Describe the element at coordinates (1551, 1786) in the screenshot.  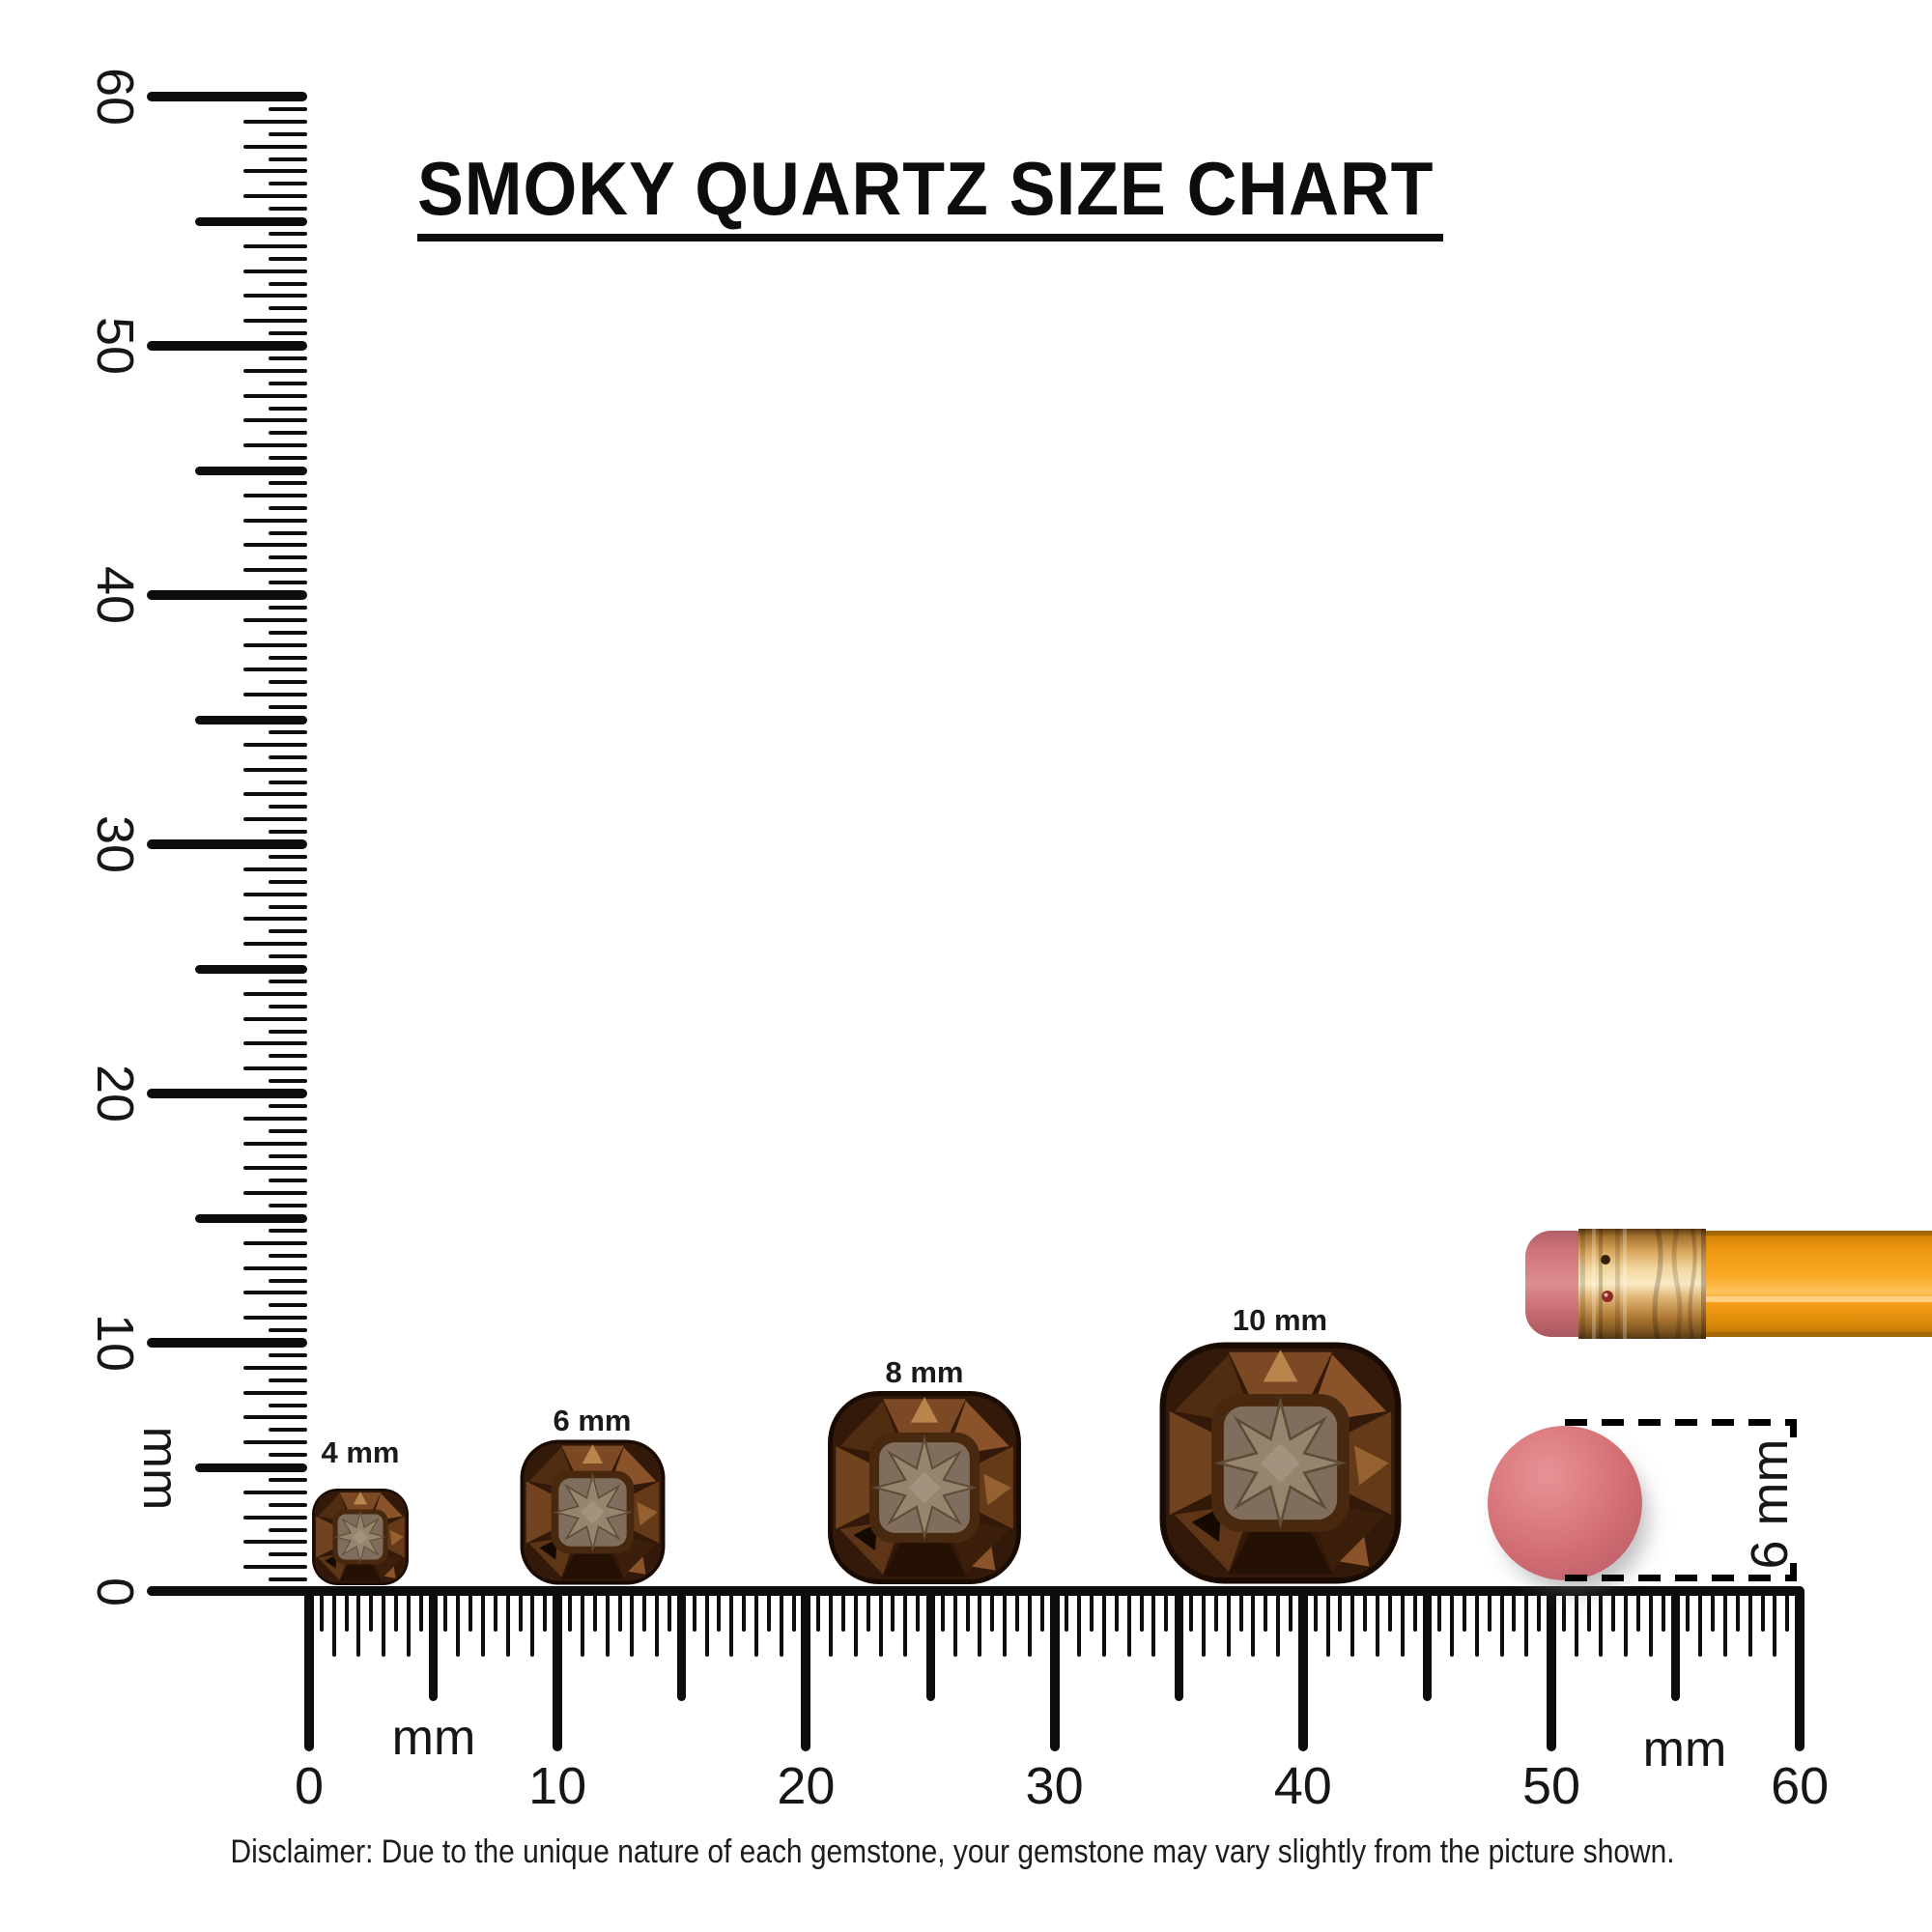
I see `h-ruler-number: 50` at that location.